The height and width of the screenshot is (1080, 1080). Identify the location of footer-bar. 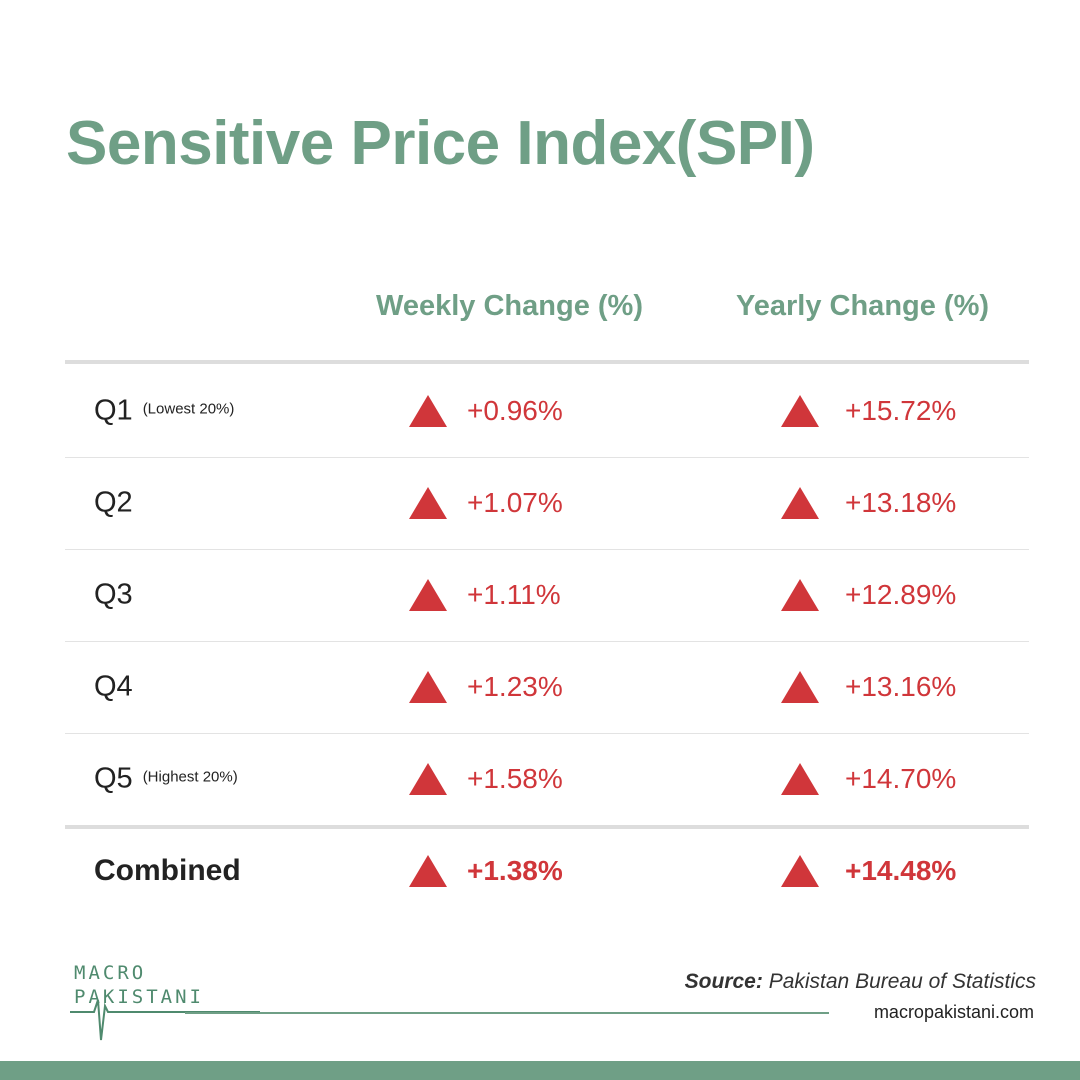
(540, 1070).